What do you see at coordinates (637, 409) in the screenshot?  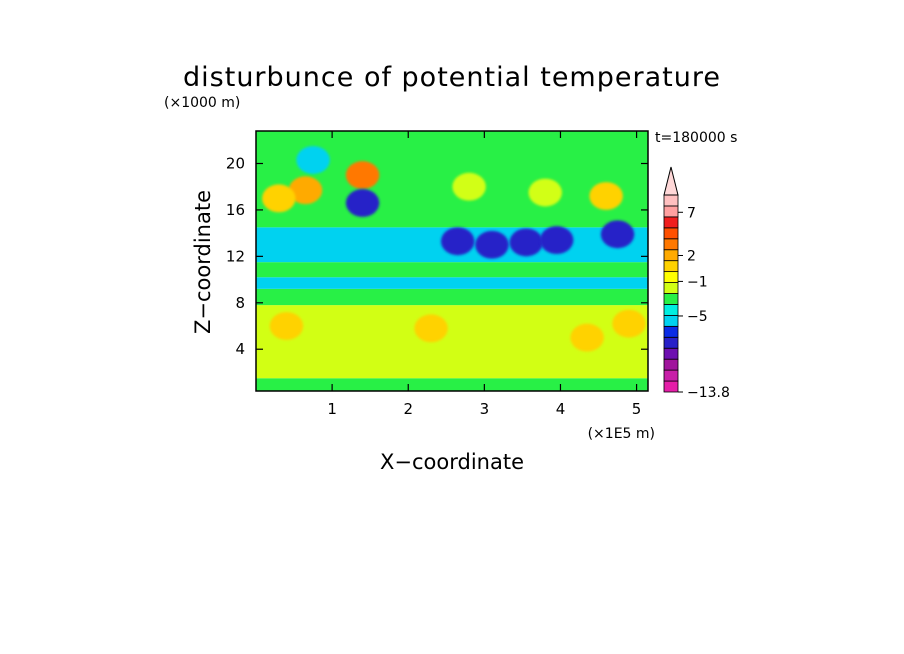 I see `x-tick-label: 5` at bounding box center [637, 409].